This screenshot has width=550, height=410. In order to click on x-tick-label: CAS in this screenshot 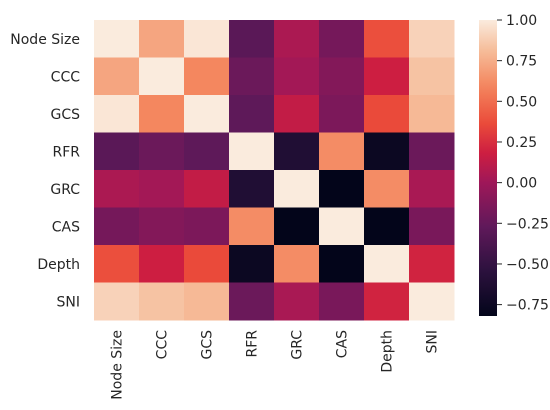, I will do `click(343, 344)`.